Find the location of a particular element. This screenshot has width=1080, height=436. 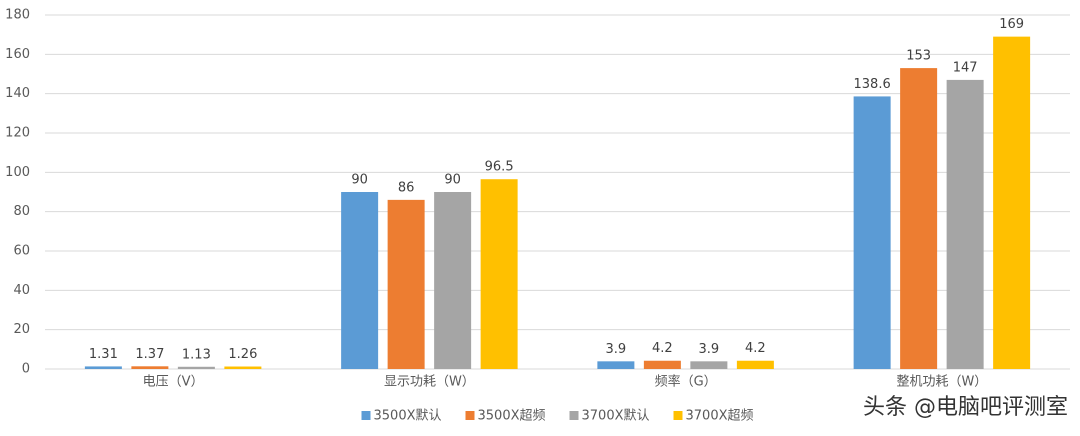

y-tick-label: 60 is located at coordinates (21, 251).